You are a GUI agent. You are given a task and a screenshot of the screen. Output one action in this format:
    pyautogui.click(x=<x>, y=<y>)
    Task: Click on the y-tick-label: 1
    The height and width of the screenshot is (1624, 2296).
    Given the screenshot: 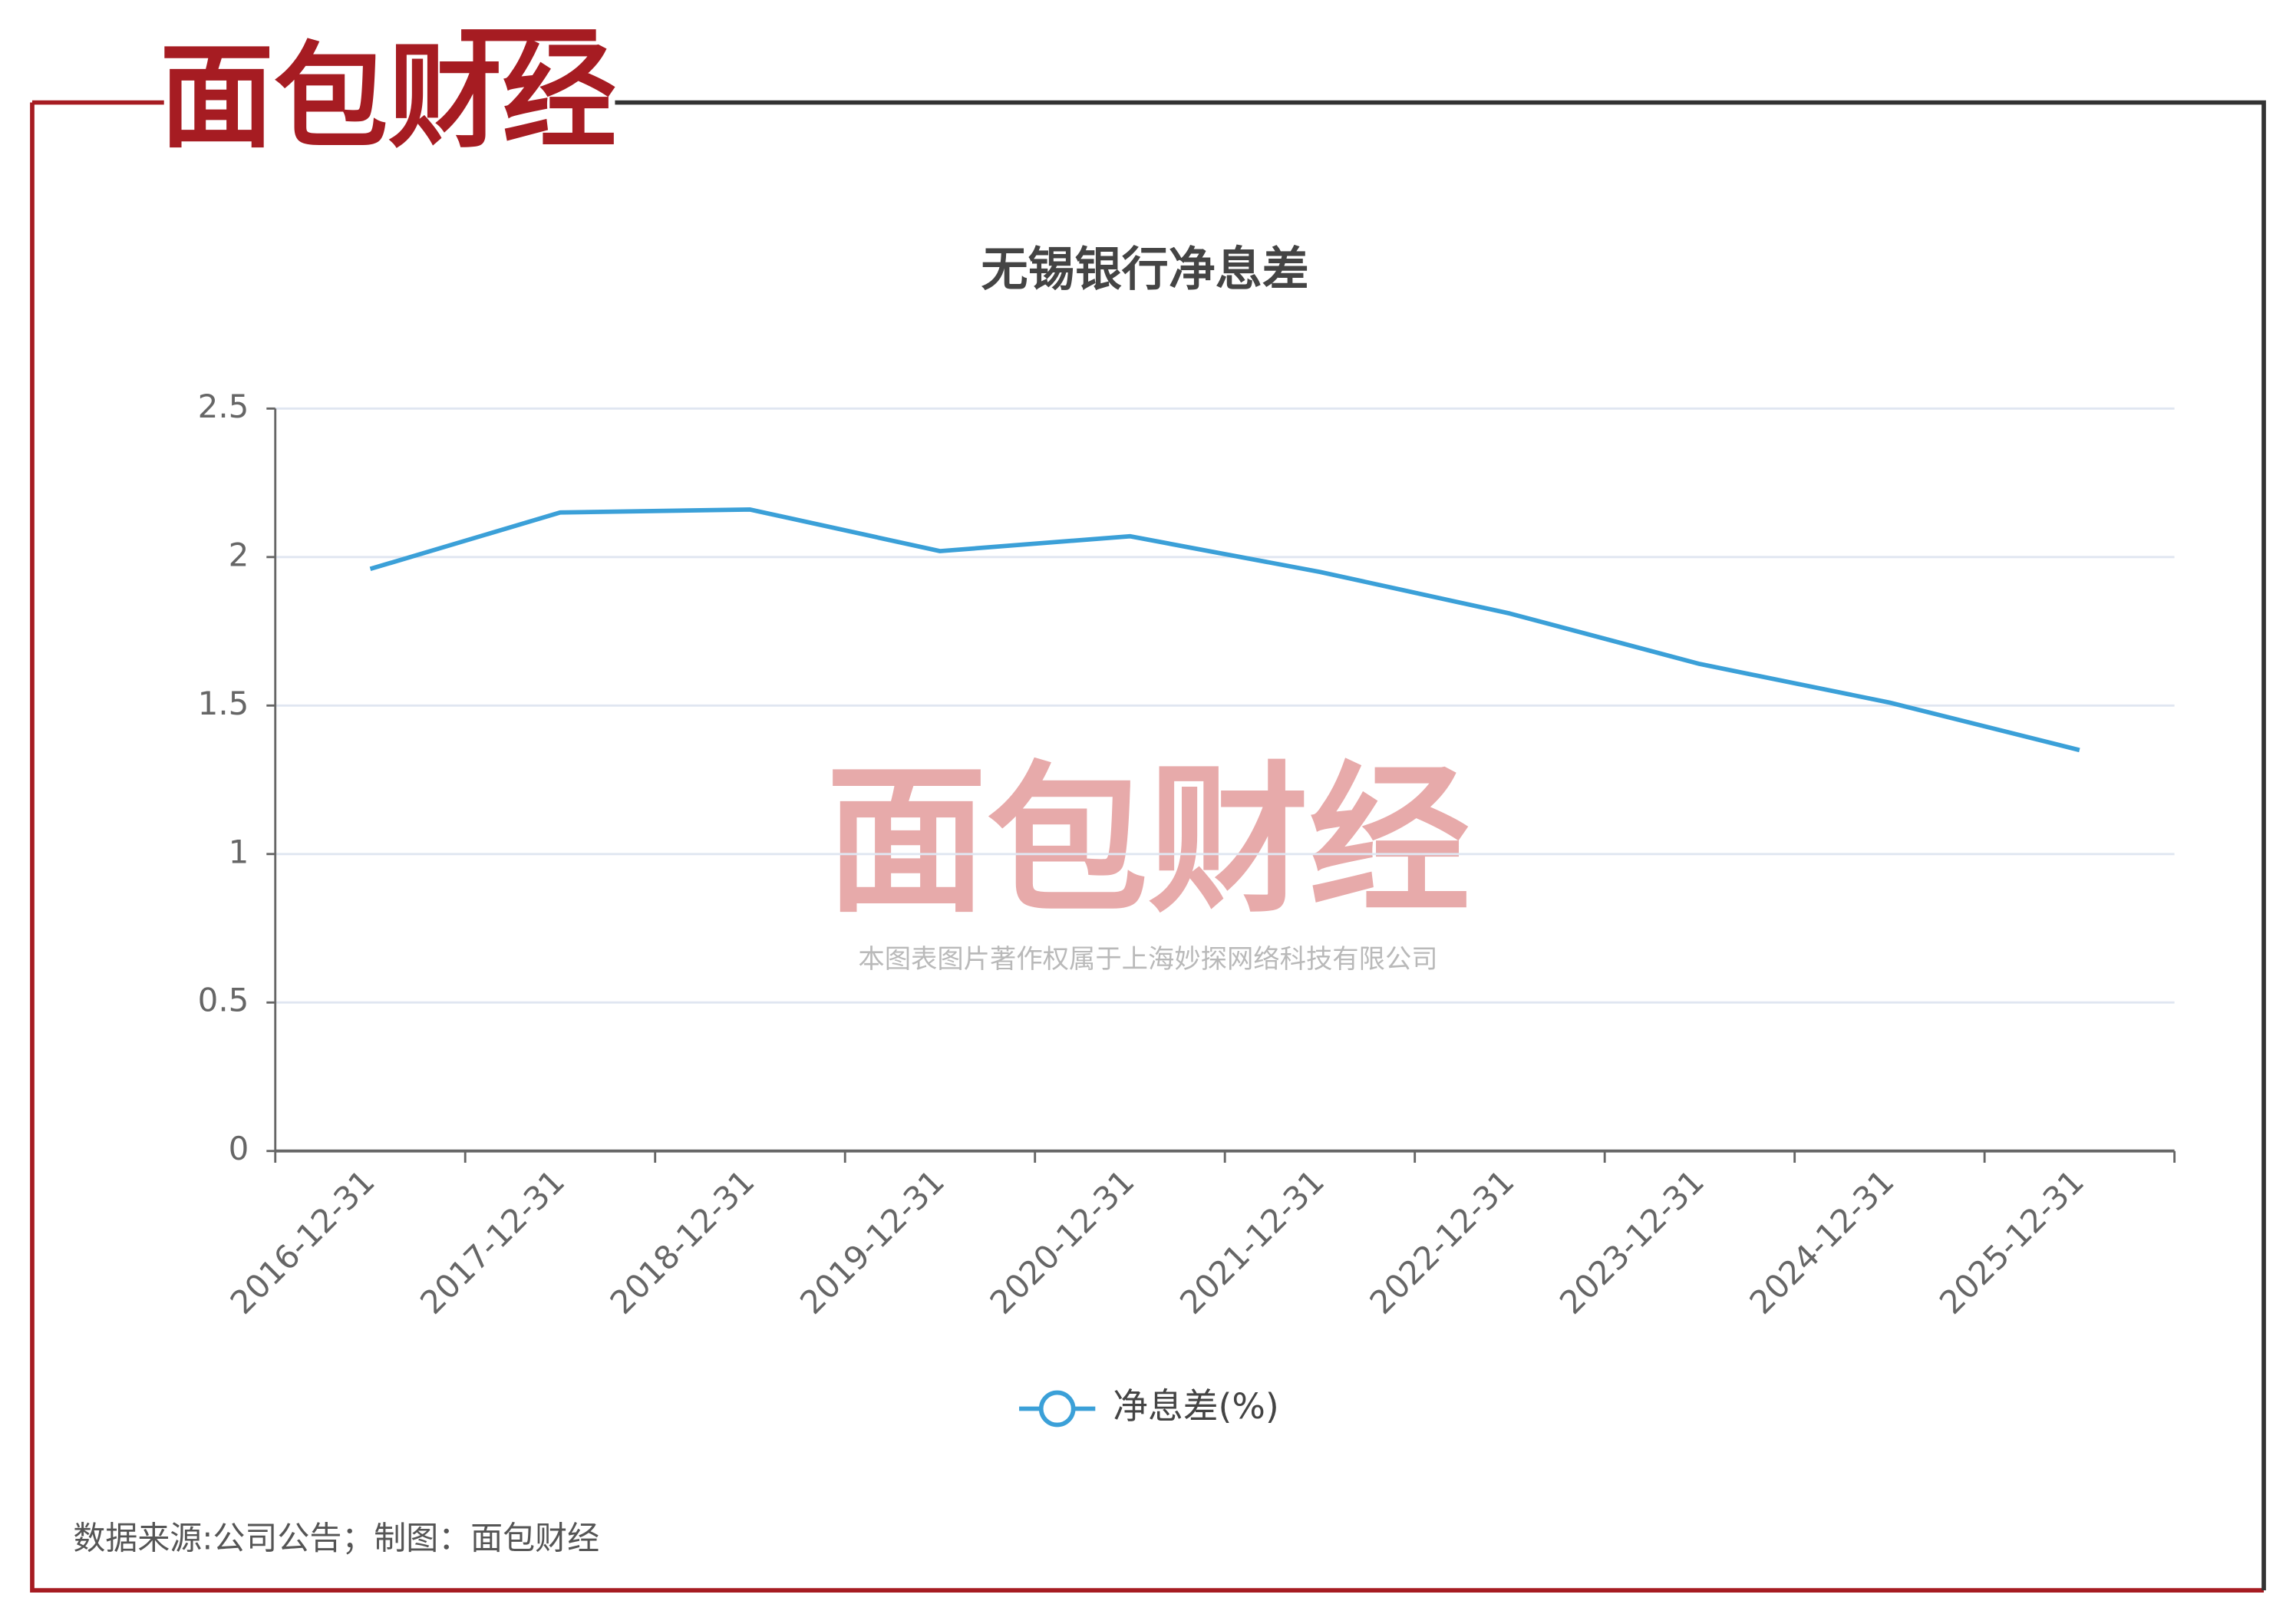 What is the action you would take?
    pyautogui.click(x=239, y=851)
    